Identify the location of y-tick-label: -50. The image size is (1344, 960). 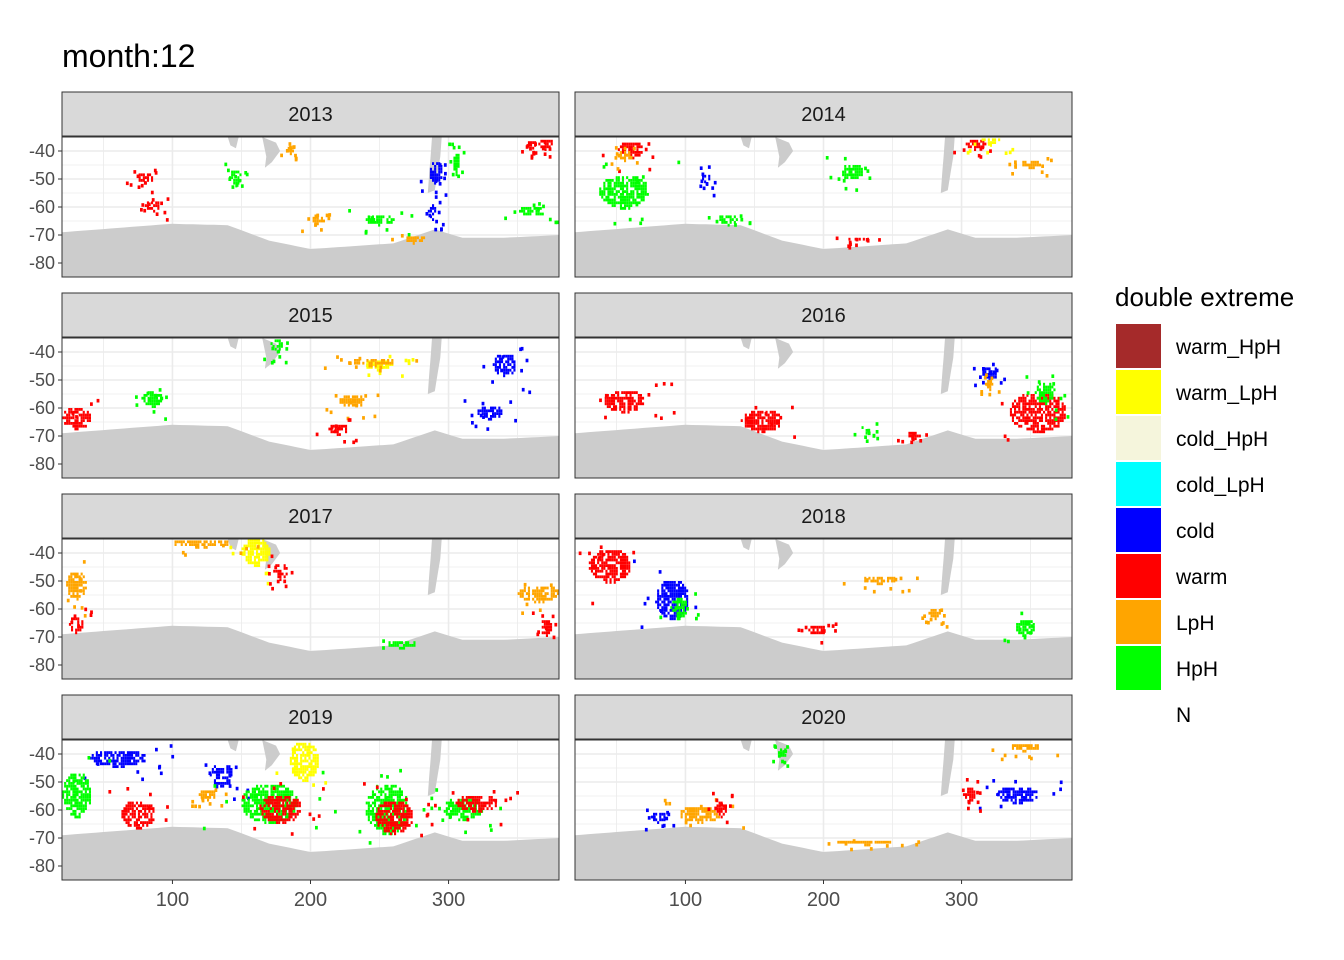
(42, 581).